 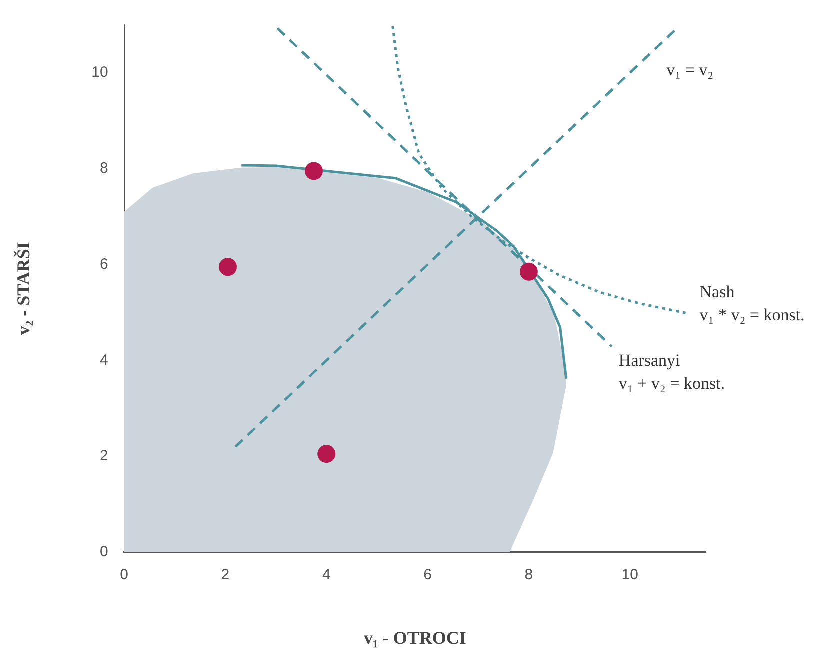 I want to click on x-axis-title: v₁ - OTROCI, so click(x=415, y=638).